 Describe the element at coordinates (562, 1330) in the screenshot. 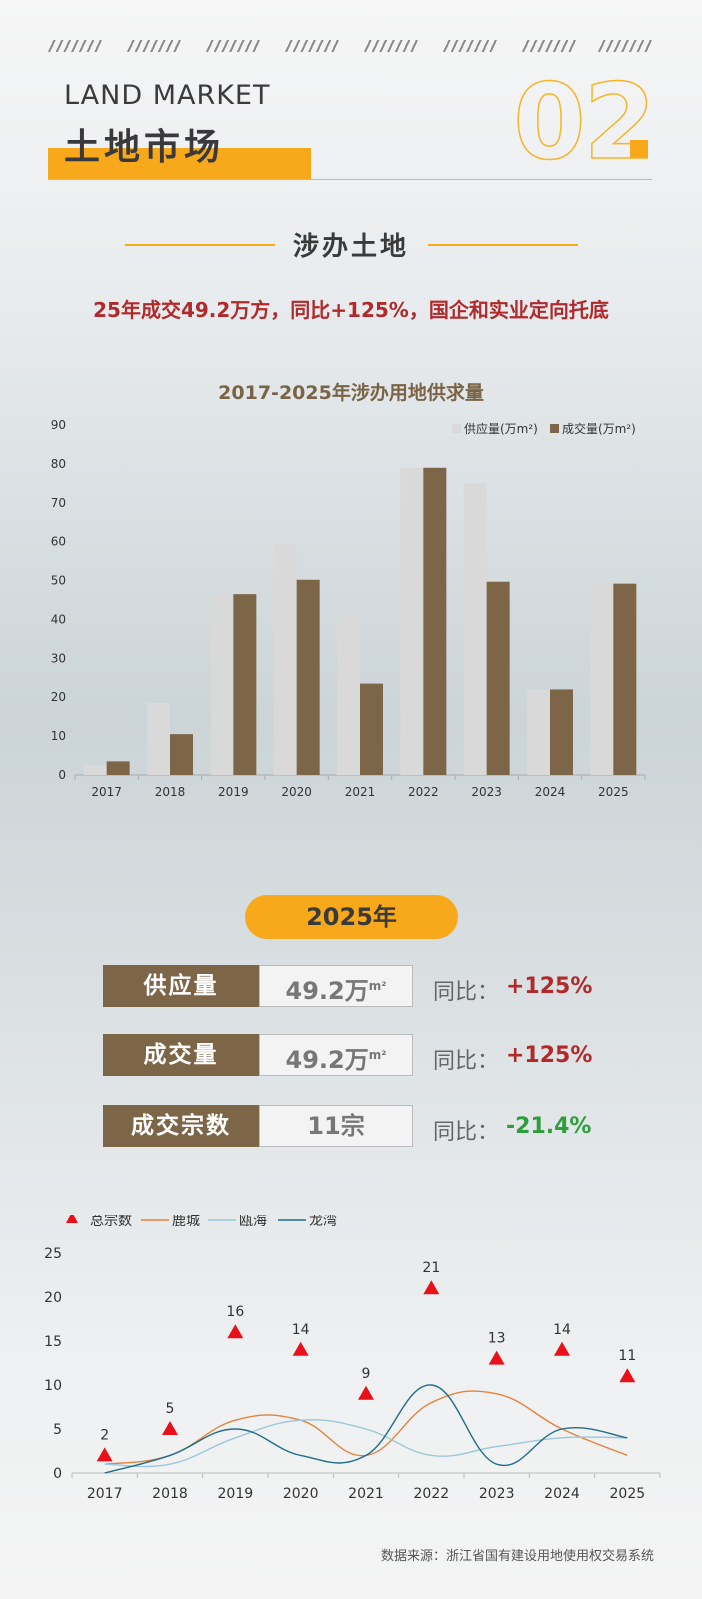

I see `total-count-label: 14` at that location.